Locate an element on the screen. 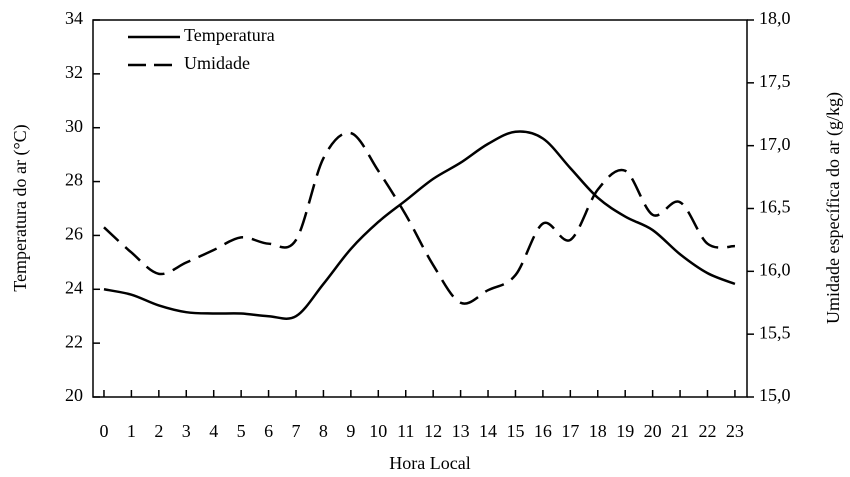 This screenshot has height=477, width=850. x-tick-label: 9 is located at coordinates (350, 431).